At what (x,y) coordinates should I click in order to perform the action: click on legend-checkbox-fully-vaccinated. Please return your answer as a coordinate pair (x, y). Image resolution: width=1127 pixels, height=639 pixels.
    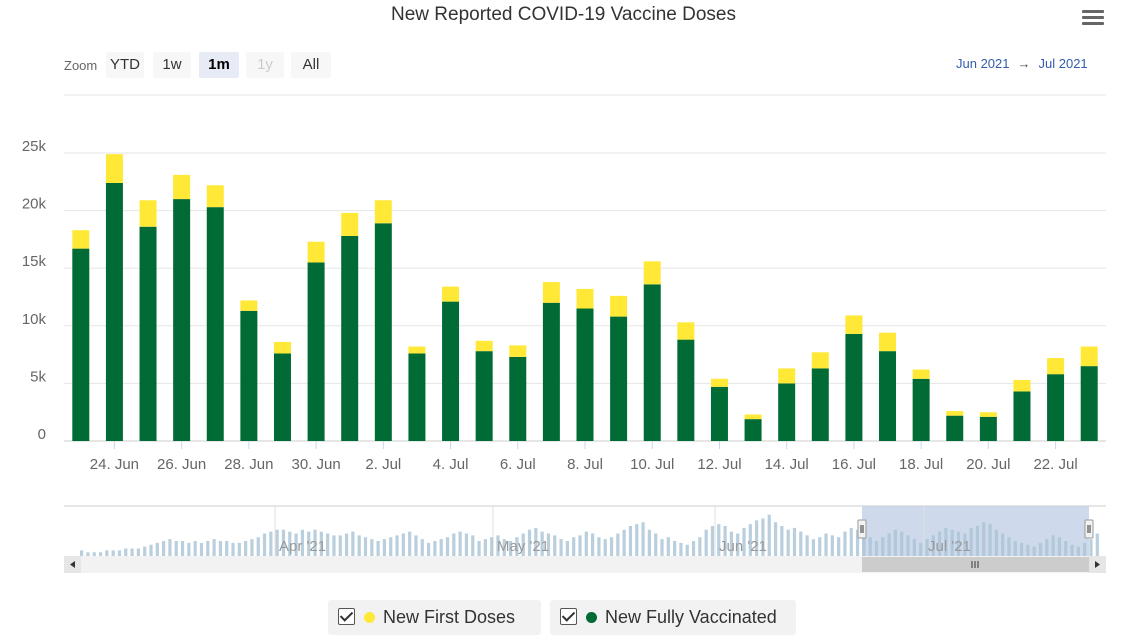
    Looking at the image, I should click on (568, 616).